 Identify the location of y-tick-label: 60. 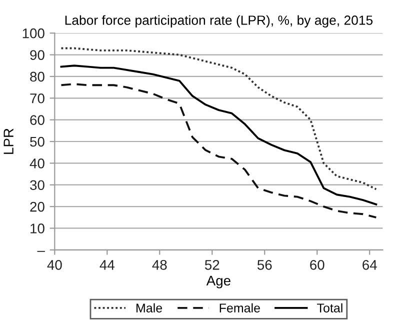
(37, 120).